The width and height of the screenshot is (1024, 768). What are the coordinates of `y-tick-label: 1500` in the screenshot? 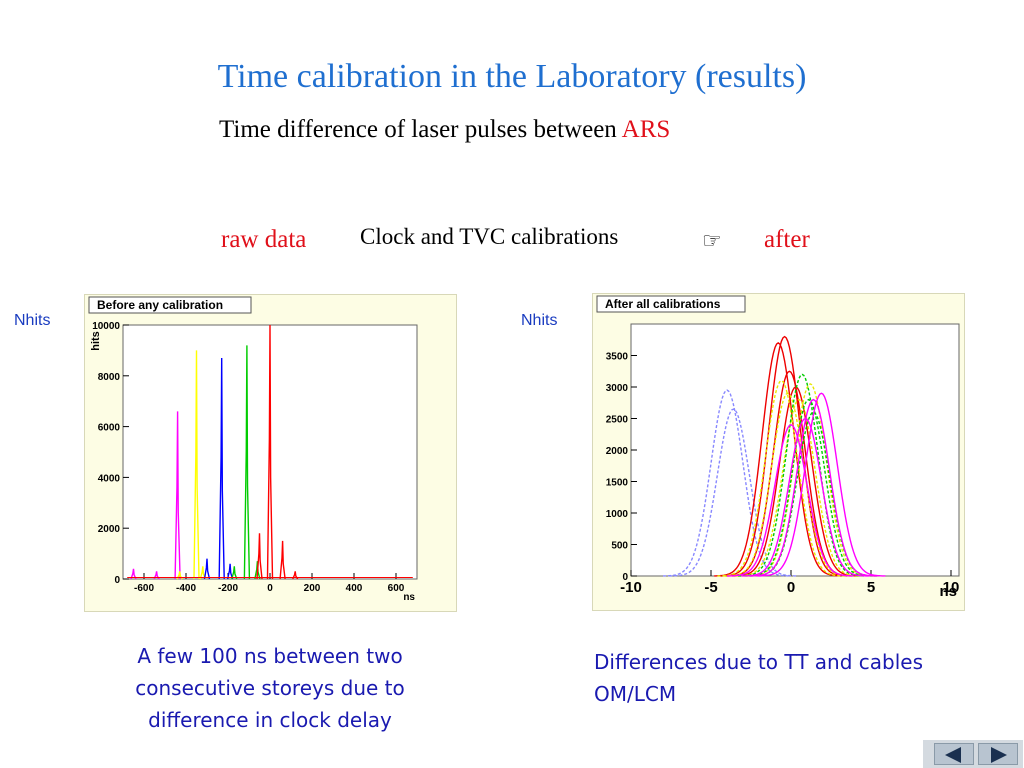 It's located at (617, 483).